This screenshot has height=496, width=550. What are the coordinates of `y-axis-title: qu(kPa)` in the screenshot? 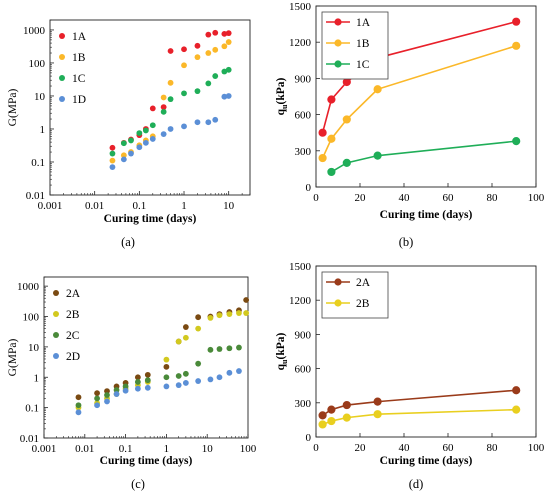 It's located at (282, 96).